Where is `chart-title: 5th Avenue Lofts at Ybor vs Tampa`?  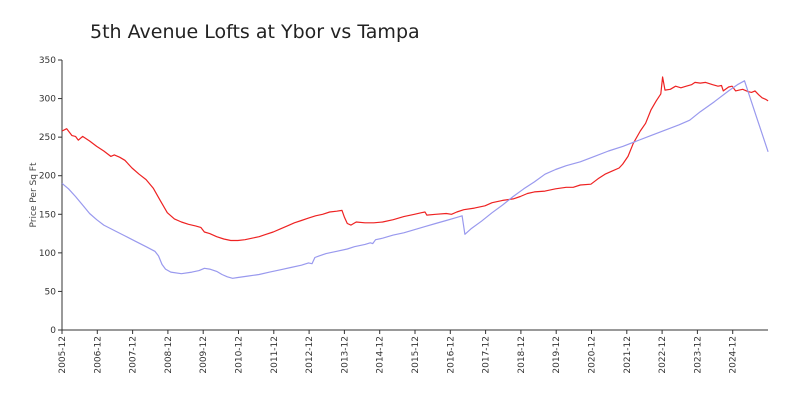 chart-title: 5th Avenue Lofts at Ybor vs Tampa is located at coordinates (255, 32).